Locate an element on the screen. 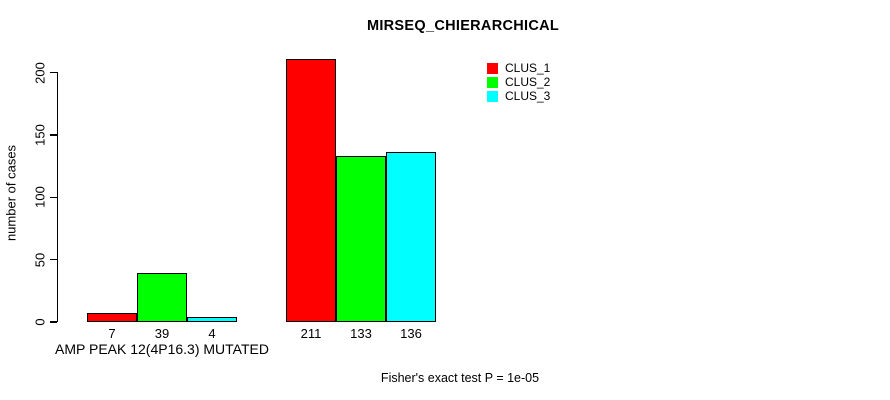 This screenshot has width=890, height=400. legend-label: CLUS_1 is located at coordinates (528, 68).